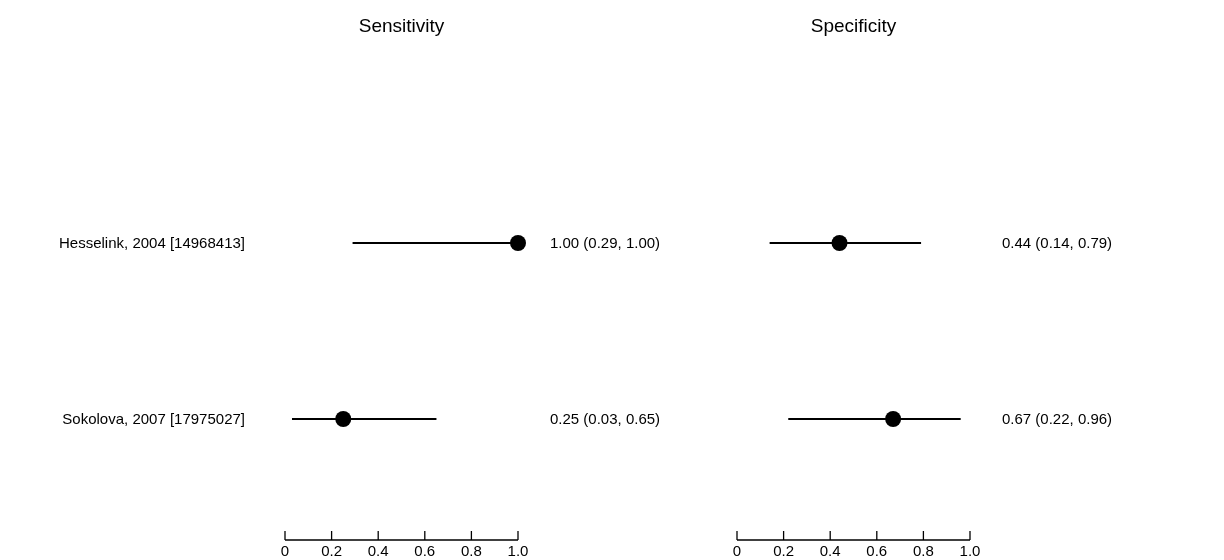 This screenshot has width=1224, height=560. I want to click on chart-title: Sensitivity, so click(401, 25).